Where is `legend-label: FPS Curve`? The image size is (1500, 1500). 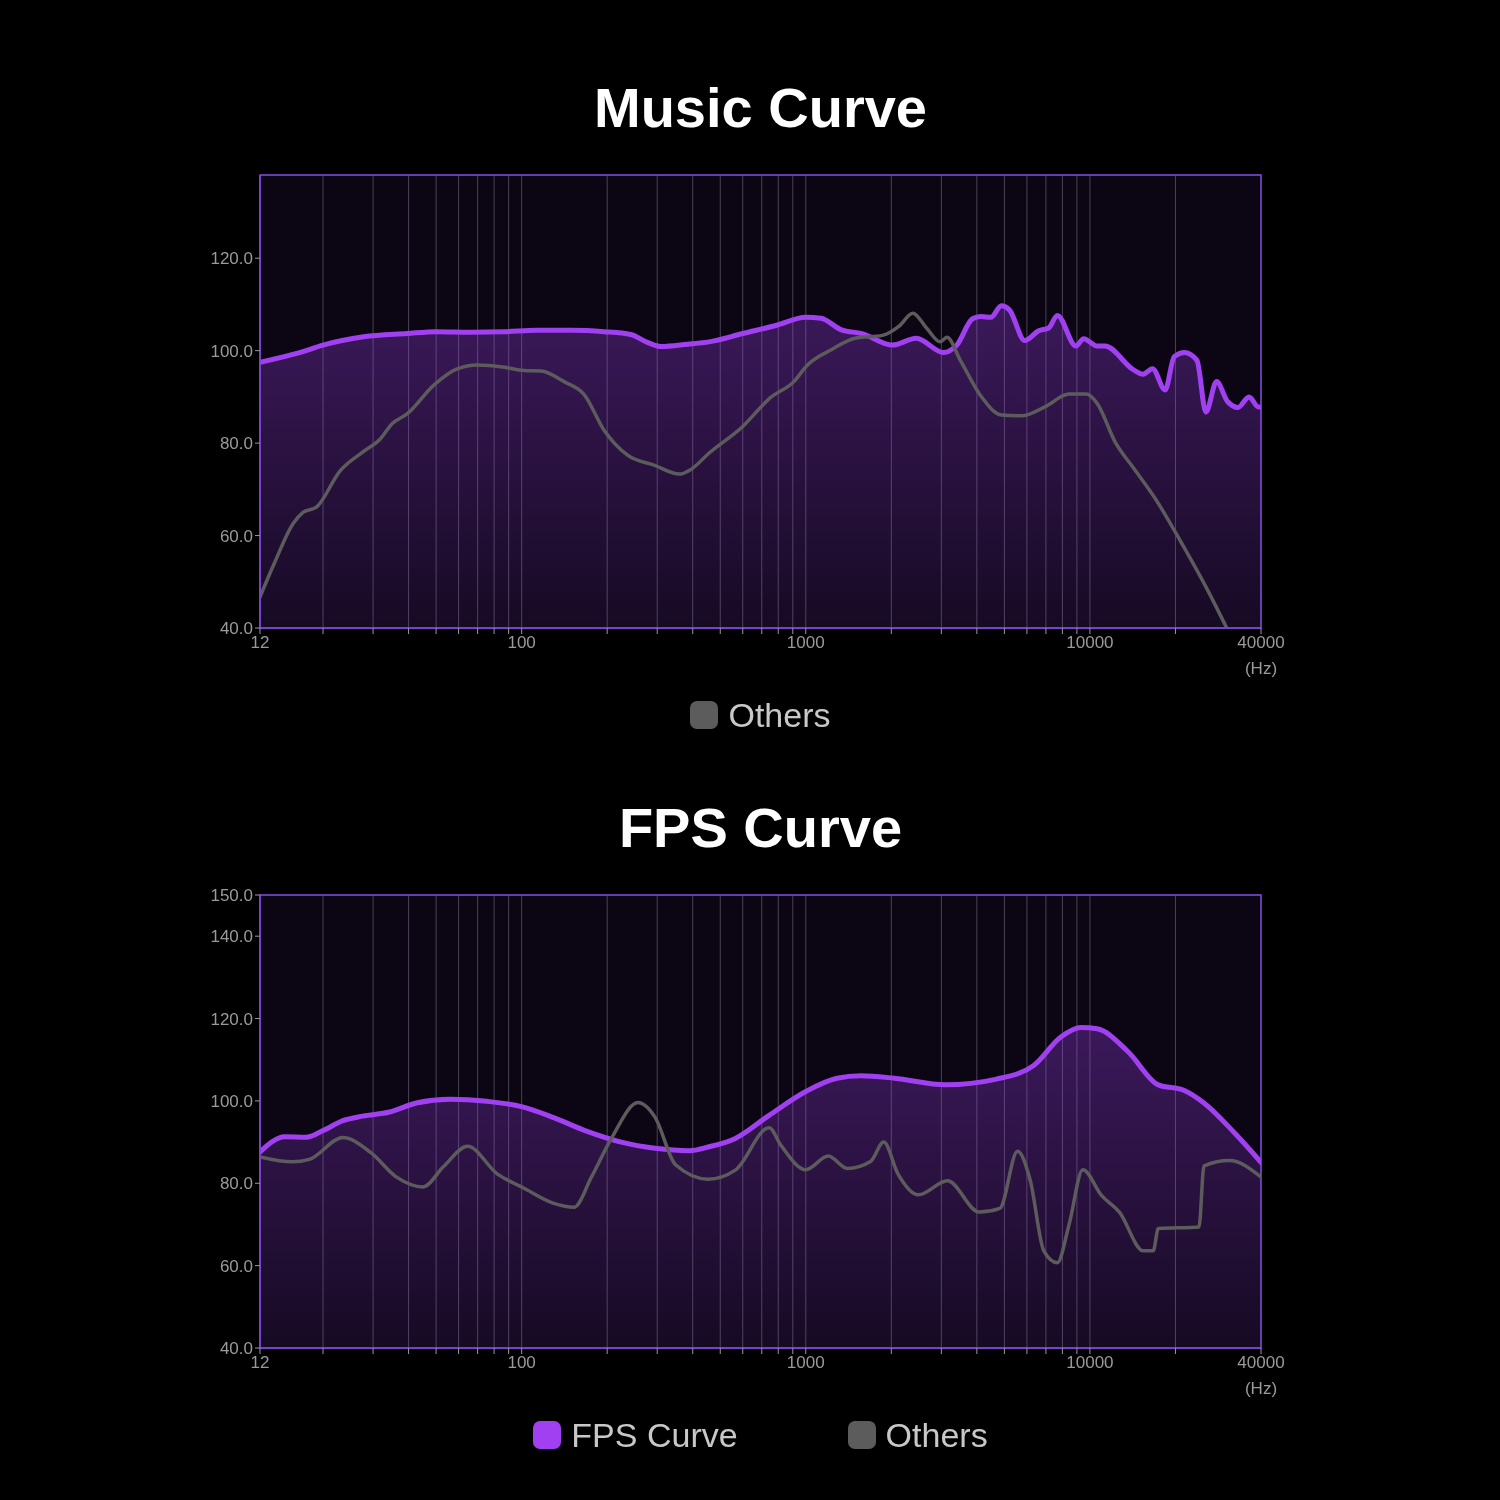
legend-label: FPS Curve is located at coordinates (654, 1435).